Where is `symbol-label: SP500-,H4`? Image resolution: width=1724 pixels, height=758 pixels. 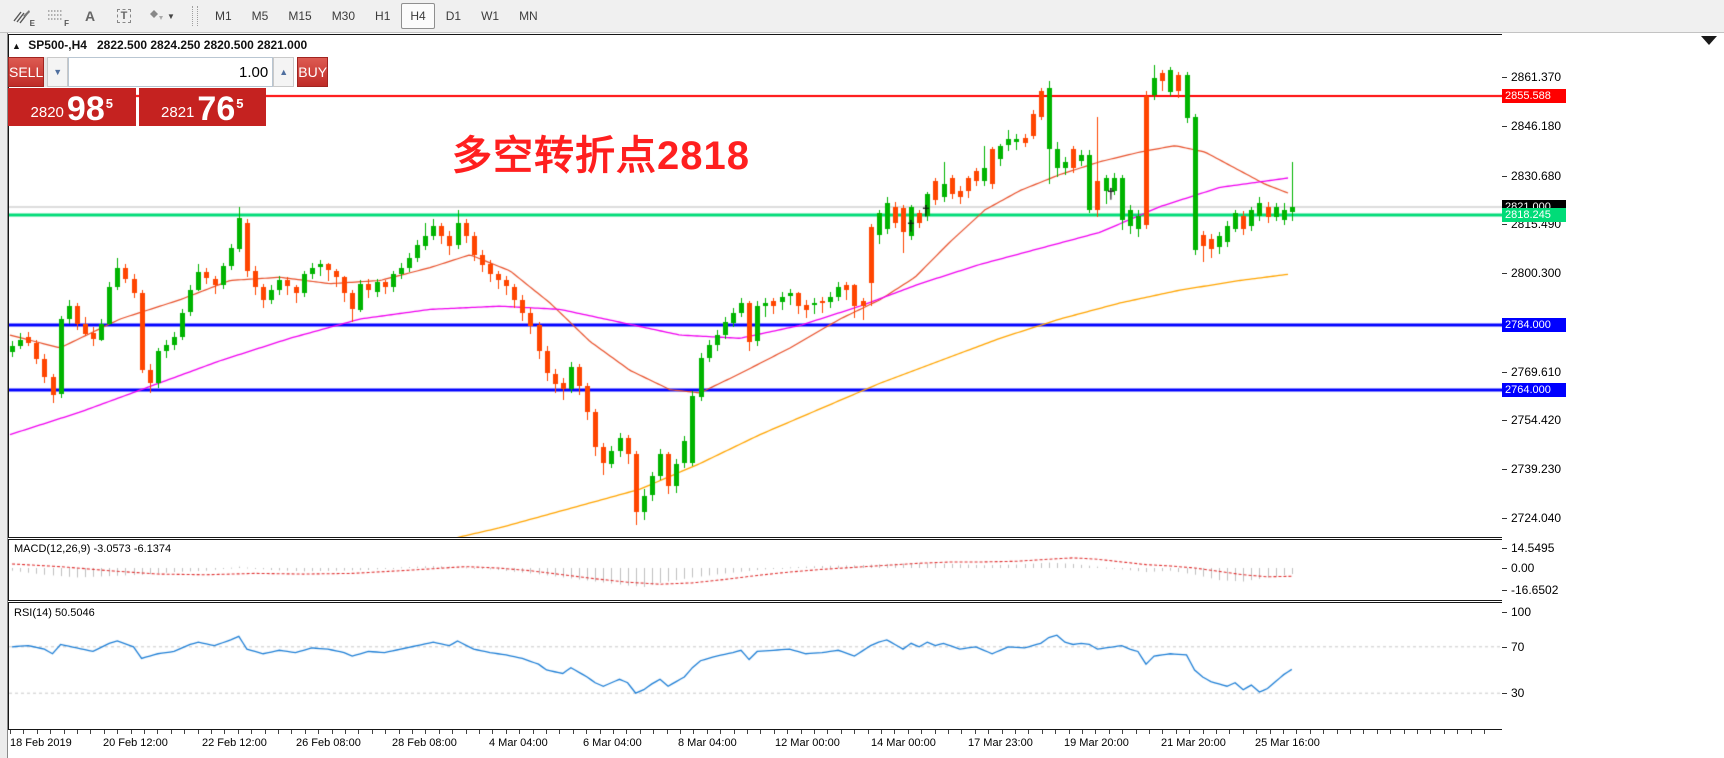
symbol-label: SP500-,H4 is located at coordinates (57, 45).